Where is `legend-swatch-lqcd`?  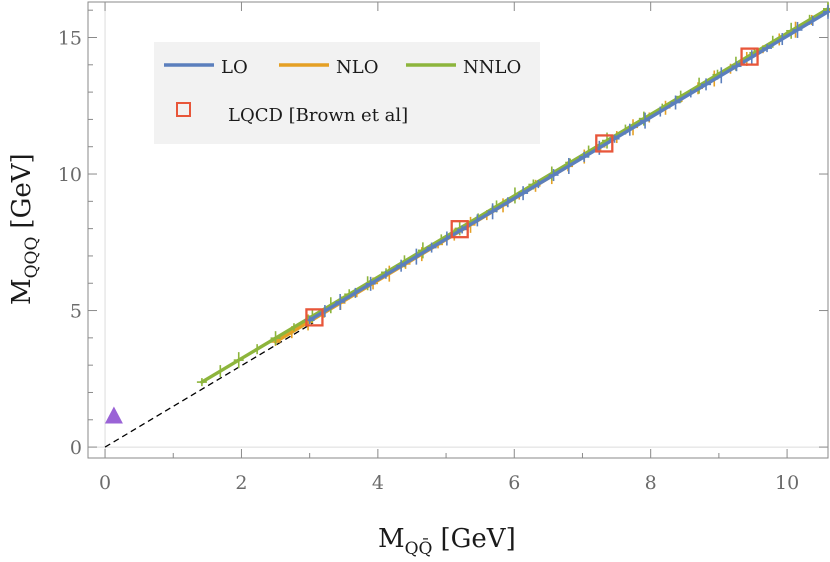
legend-swatch-lqcd is located at coordinates (183, 109).